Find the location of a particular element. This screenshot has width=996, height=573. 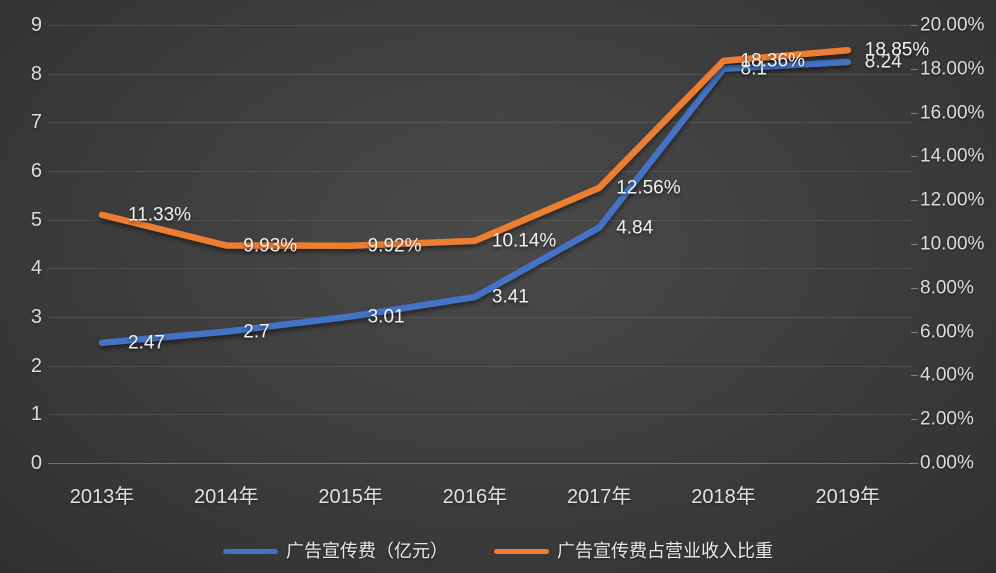

data-label: 2.47 is located at coordinates (146, 343).